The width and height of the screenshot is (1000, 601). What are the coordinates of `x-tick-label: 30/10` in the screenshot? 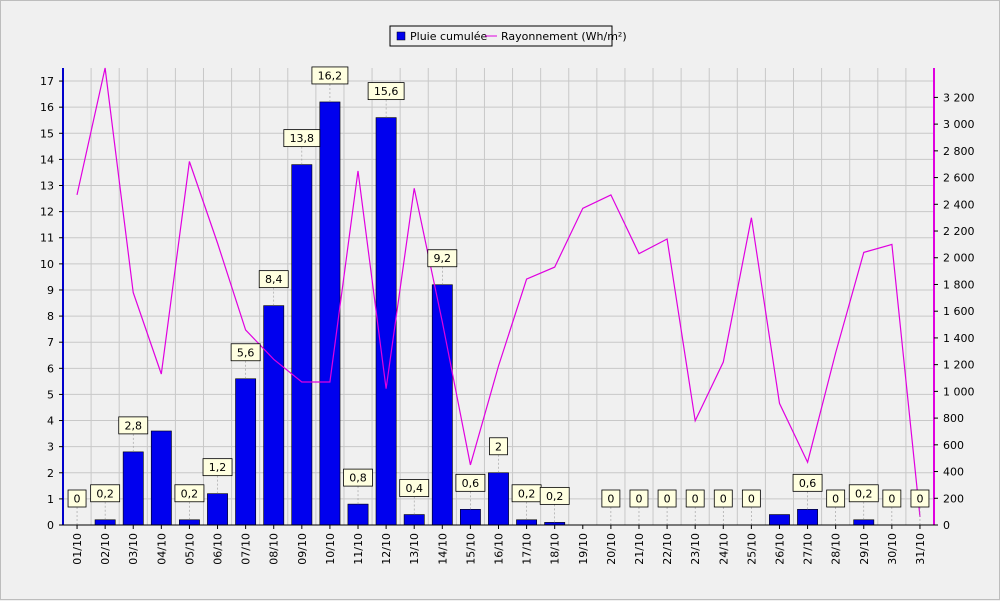 It's located at (892, 549).